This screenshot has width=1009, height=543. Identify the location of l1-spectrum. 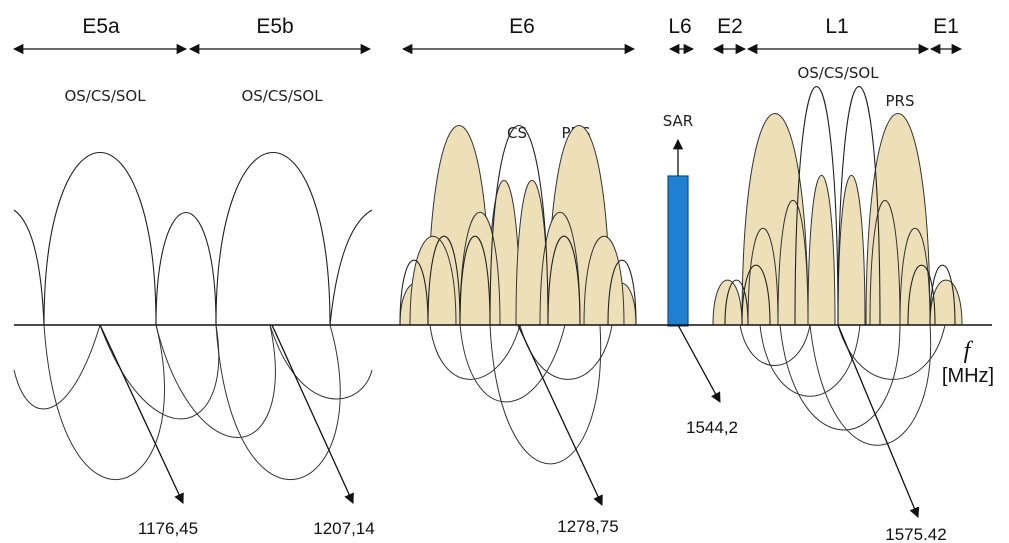
(837, 206).